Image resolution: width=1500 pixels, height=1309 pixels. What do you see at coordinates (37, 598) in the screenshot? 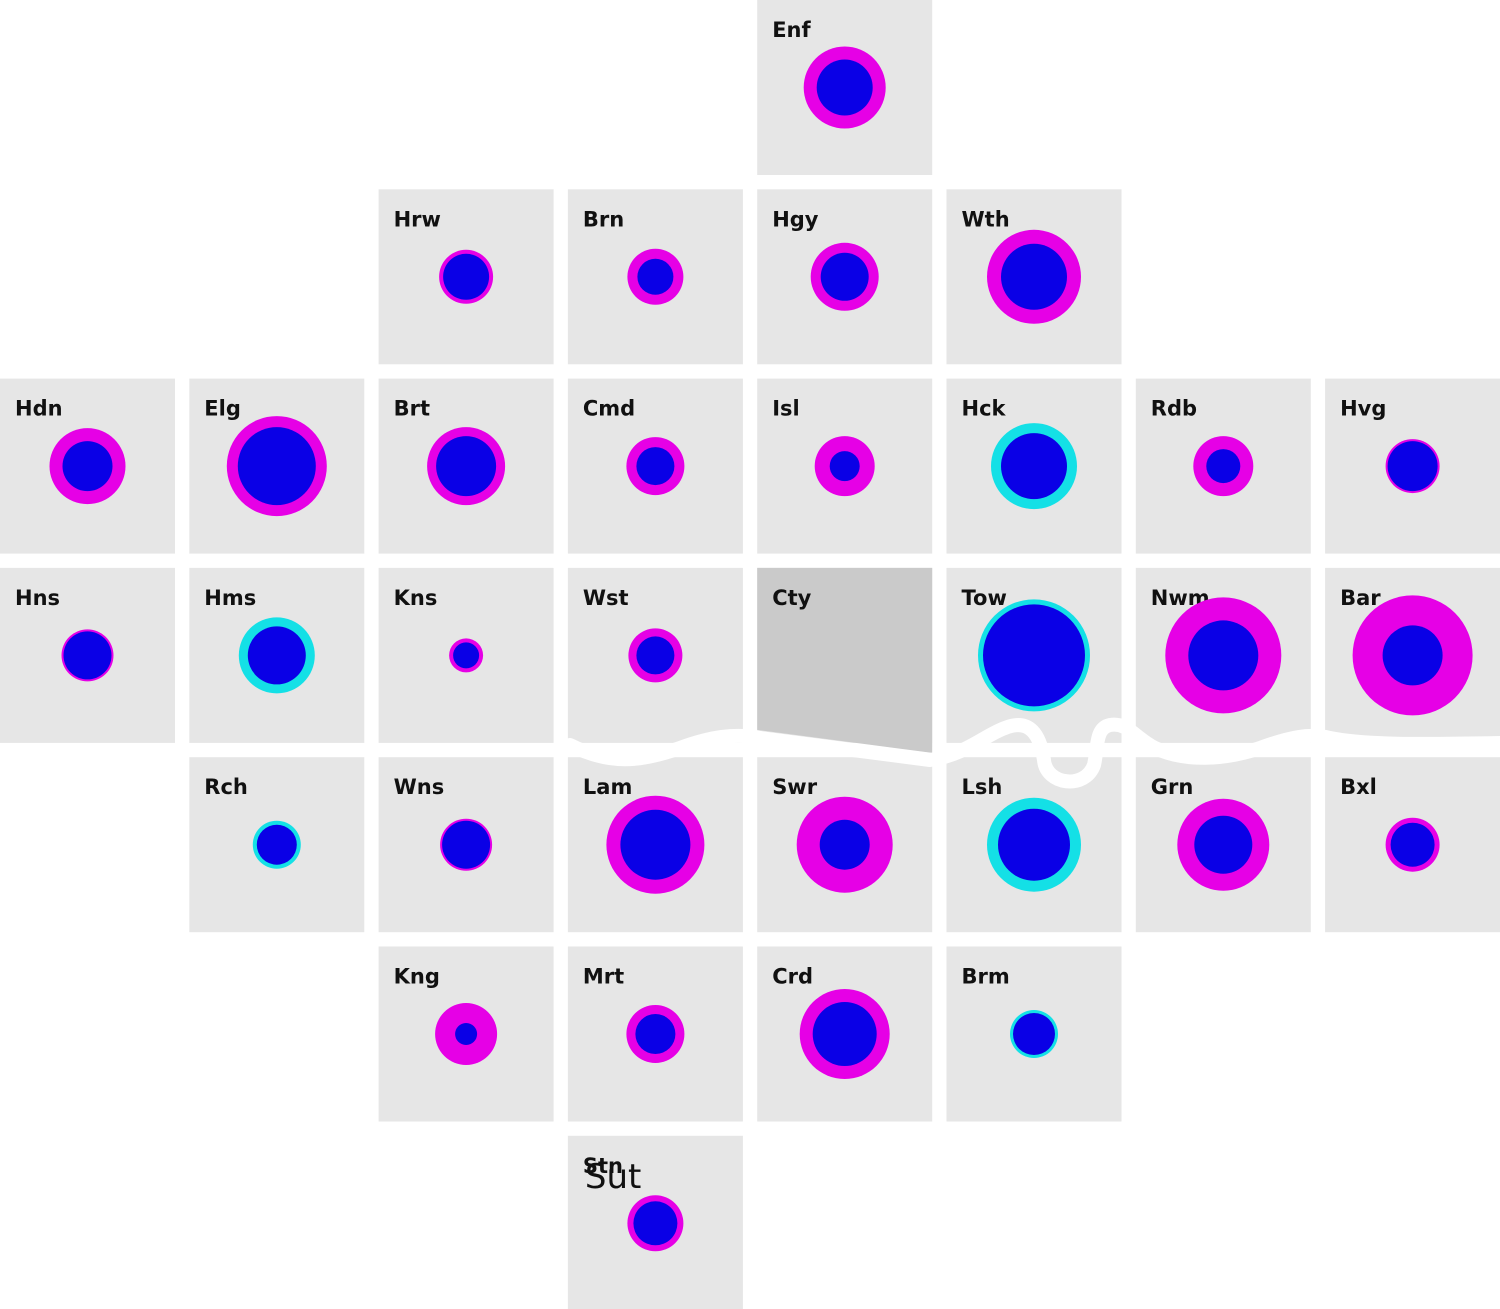
I see `borough-label: Hns` at bounding box center [37, 598].